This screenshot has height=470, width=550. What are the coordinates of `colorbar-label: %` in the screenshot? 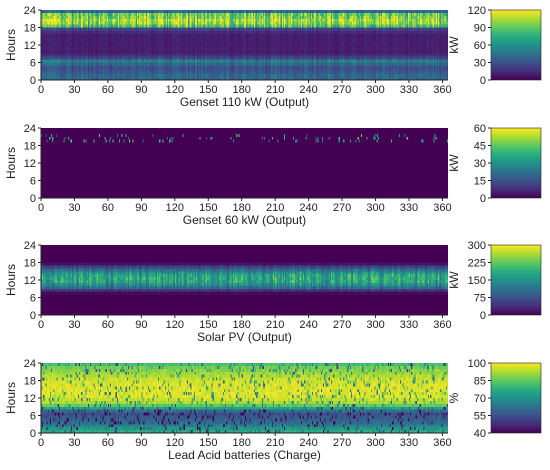 It's located at (454, 397).